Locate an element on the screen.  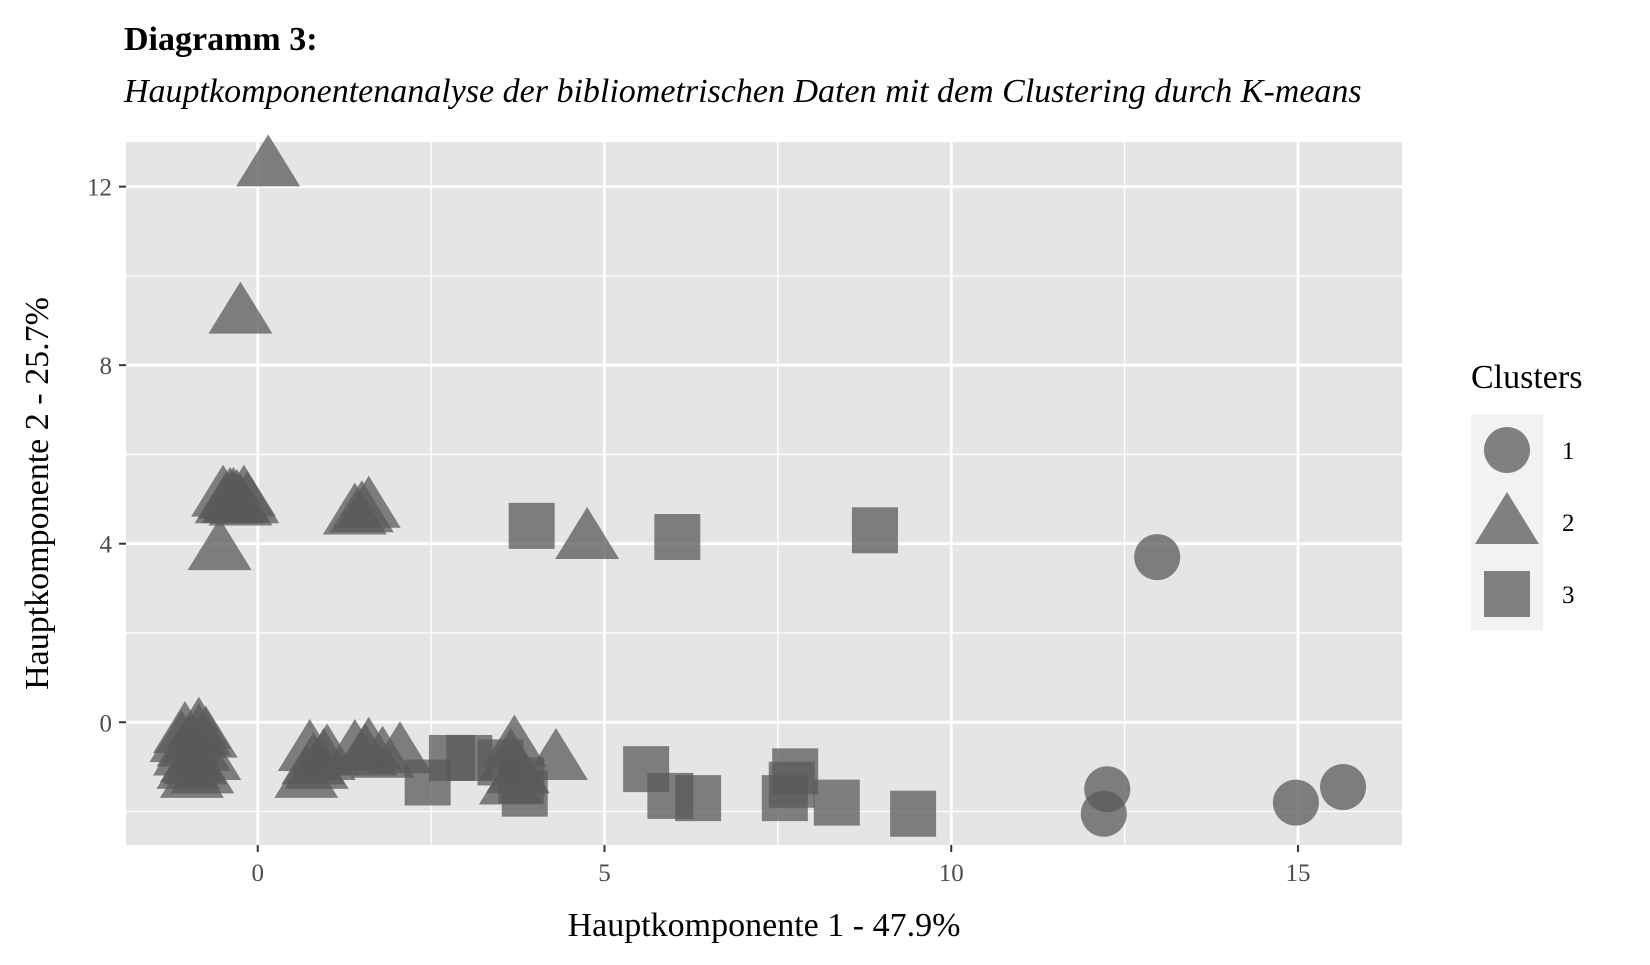
x-tick-label: 0 is located at coordinates (258, 873).